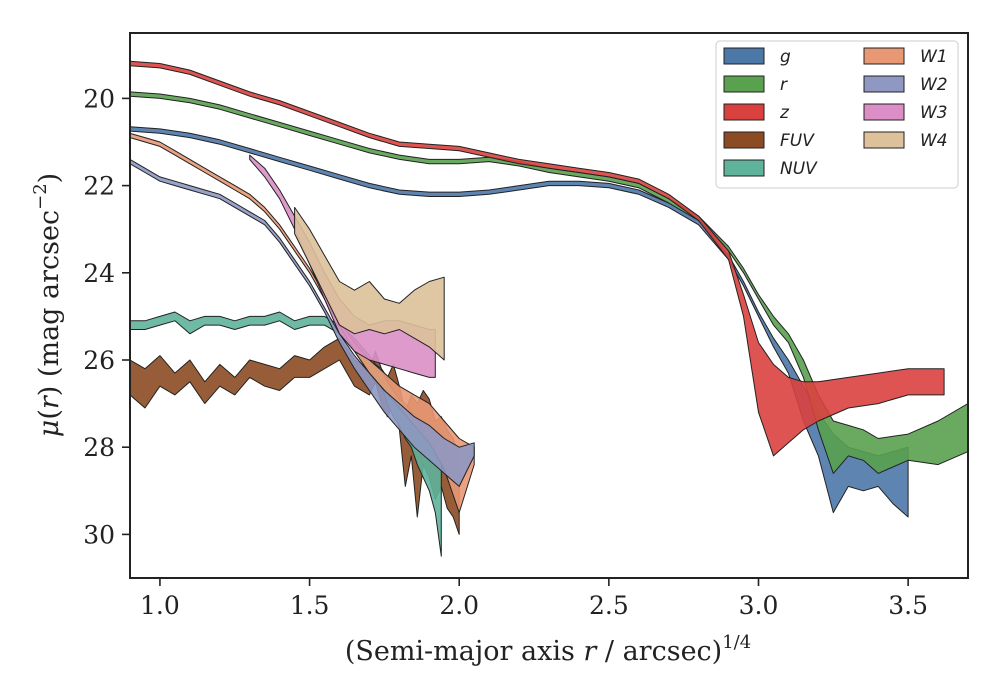 The height and width of the screenshot is (700, 1000). Describe the element at coordinates (934, 141) in the screenshot. I see `legend-label-w4: W4` at that location.